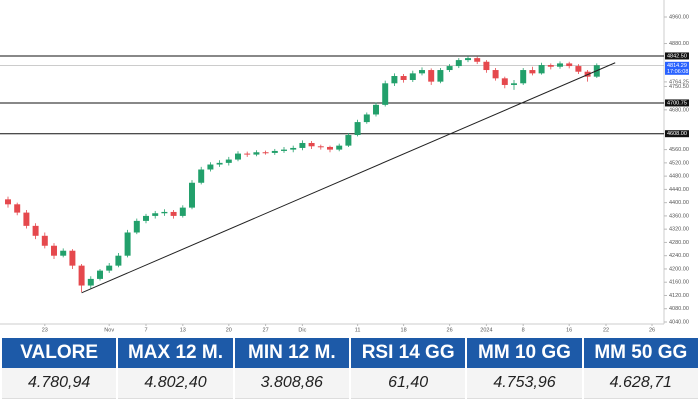  I want to click on y-tick-label: 4360.00, so click(679, 216).